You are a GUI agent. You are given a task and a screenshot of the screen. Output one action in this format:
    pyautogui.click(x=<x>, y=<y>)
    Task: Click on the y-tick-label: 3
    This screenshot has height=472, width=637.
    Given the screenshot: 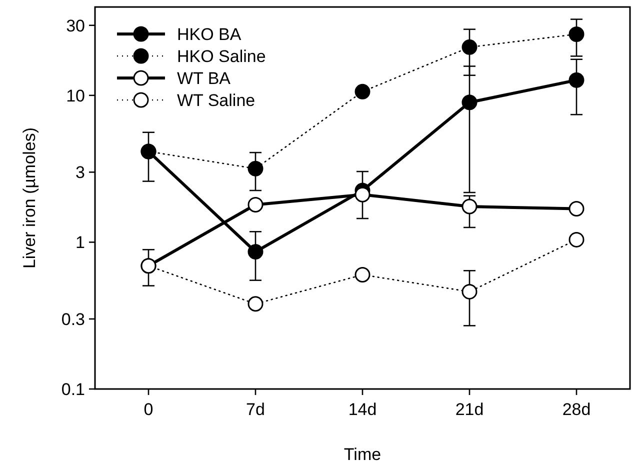 What is the action you would take?
    pyautogui.click(x=80, y=172)
    